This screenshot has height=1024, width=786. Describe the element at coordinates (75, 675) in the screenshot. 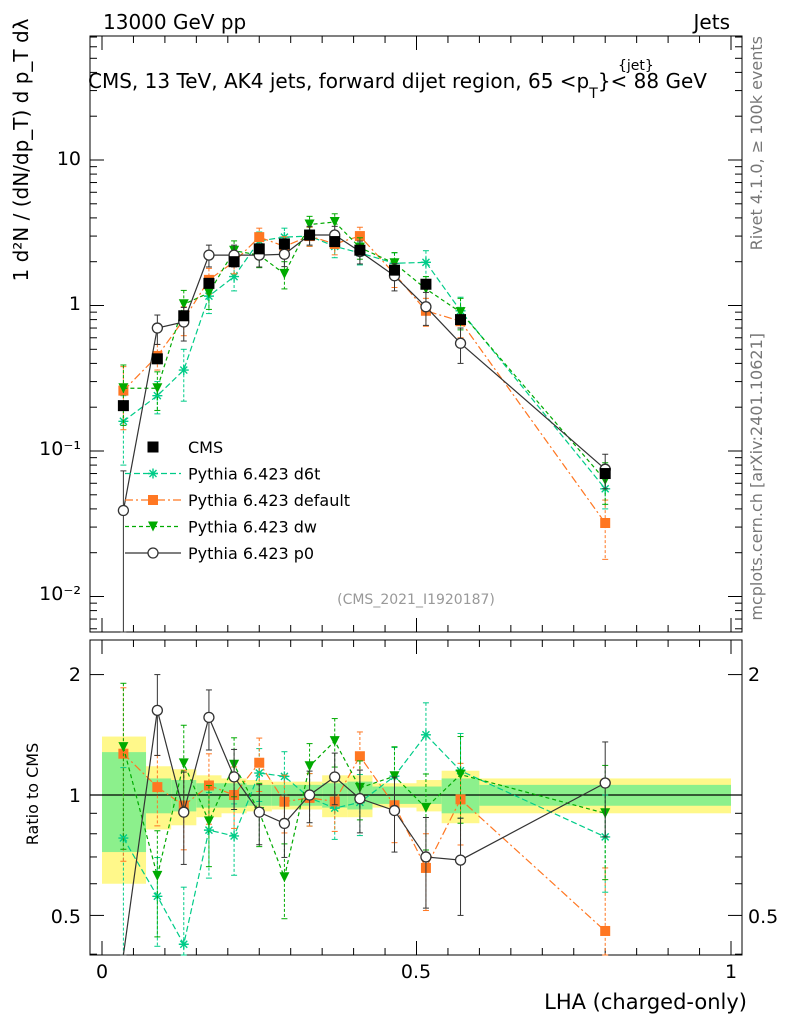

I see `ratio-ytick-label-2: 2` at that location.